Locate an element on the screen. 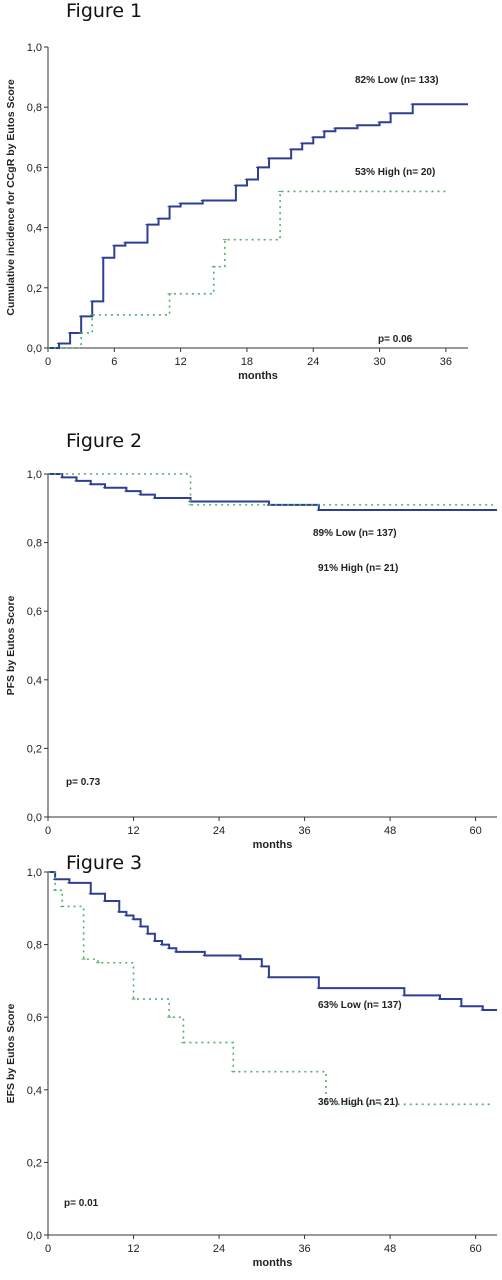 This screenshot has height=1280, width=502. p-value-label: p= 0.01 is located at coordinates (81, 1203).